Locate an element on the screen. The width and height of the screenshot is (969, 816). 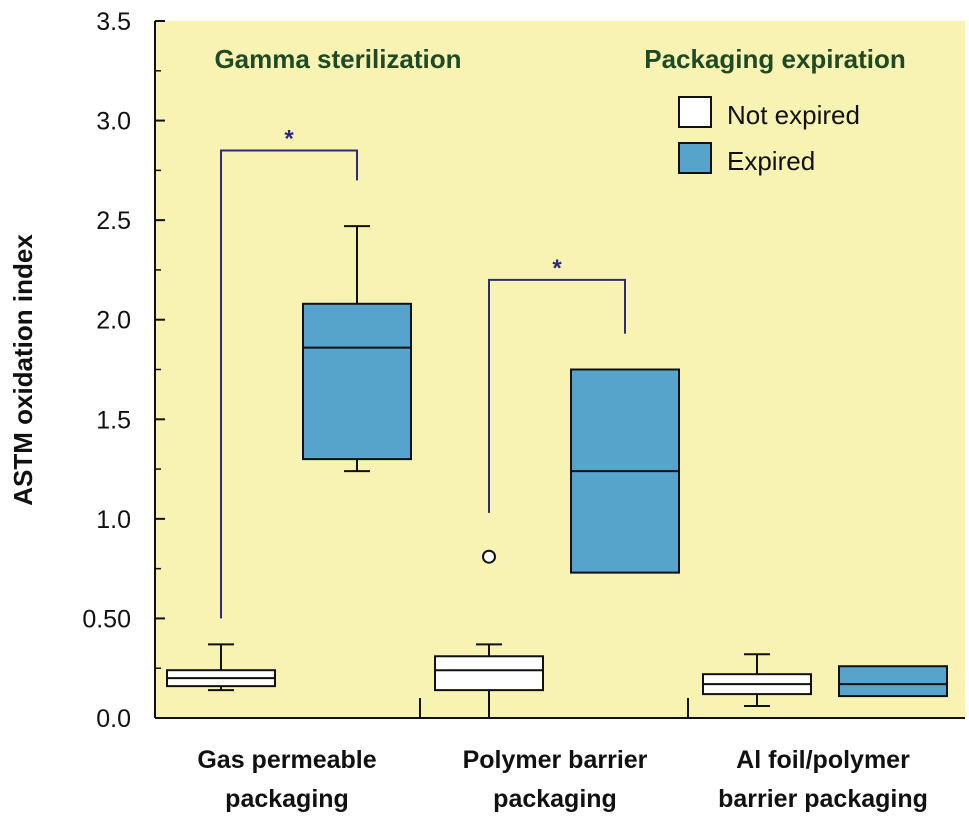
box-not-expired-cat1 is located at coordinates (489, 633).